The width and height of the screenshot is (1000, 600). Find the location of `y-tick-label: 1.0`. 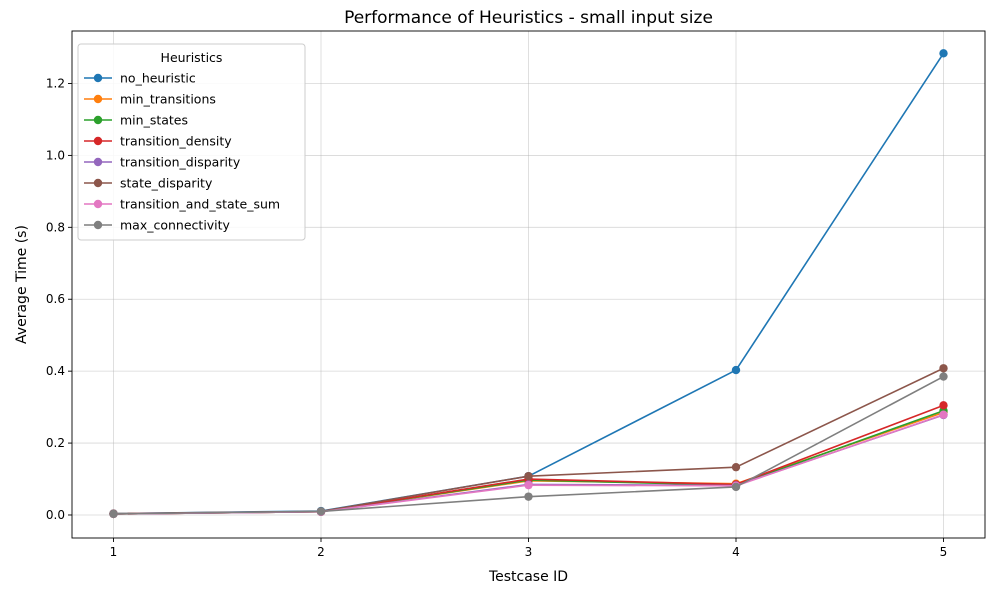

y-tick-label: 1.0 is located at coordinates (55, 155).